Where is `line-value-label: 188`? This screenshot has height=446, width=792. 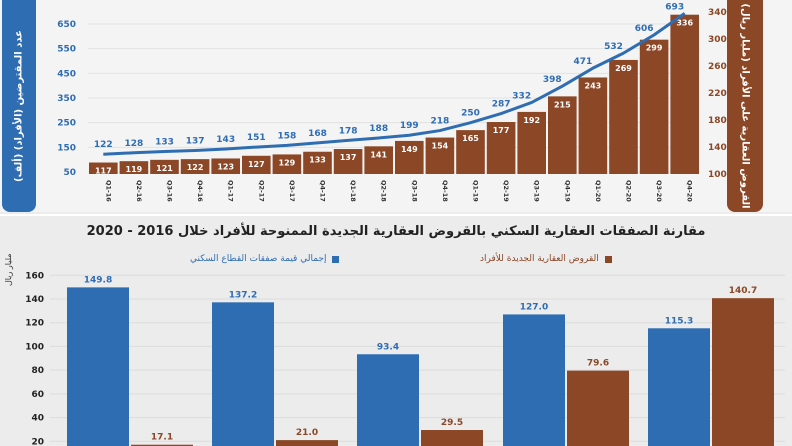 line-value-label: 188 is located at coordinates (378, 129).